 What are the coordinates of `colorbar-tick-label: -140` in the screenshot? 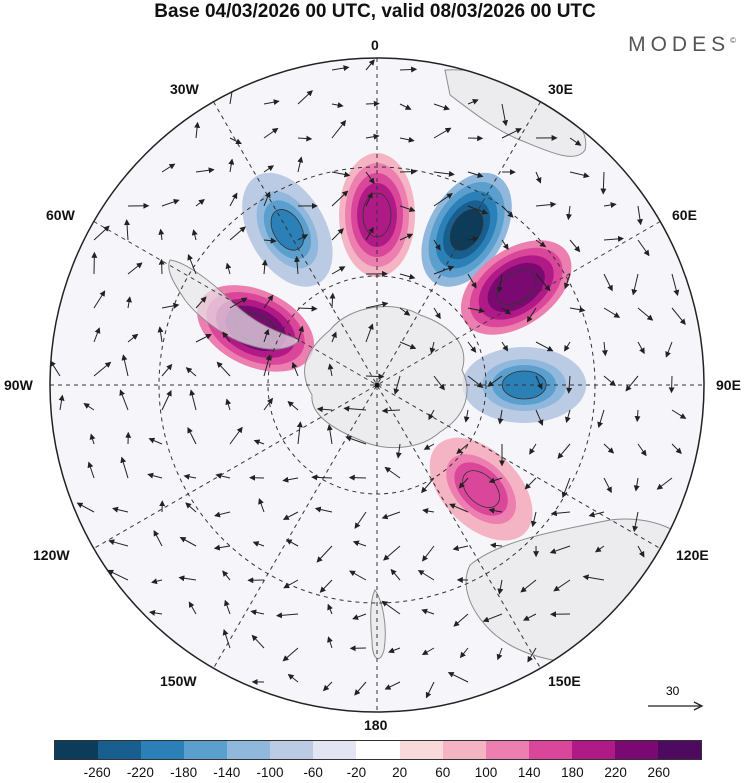 It's located at (227, 772).